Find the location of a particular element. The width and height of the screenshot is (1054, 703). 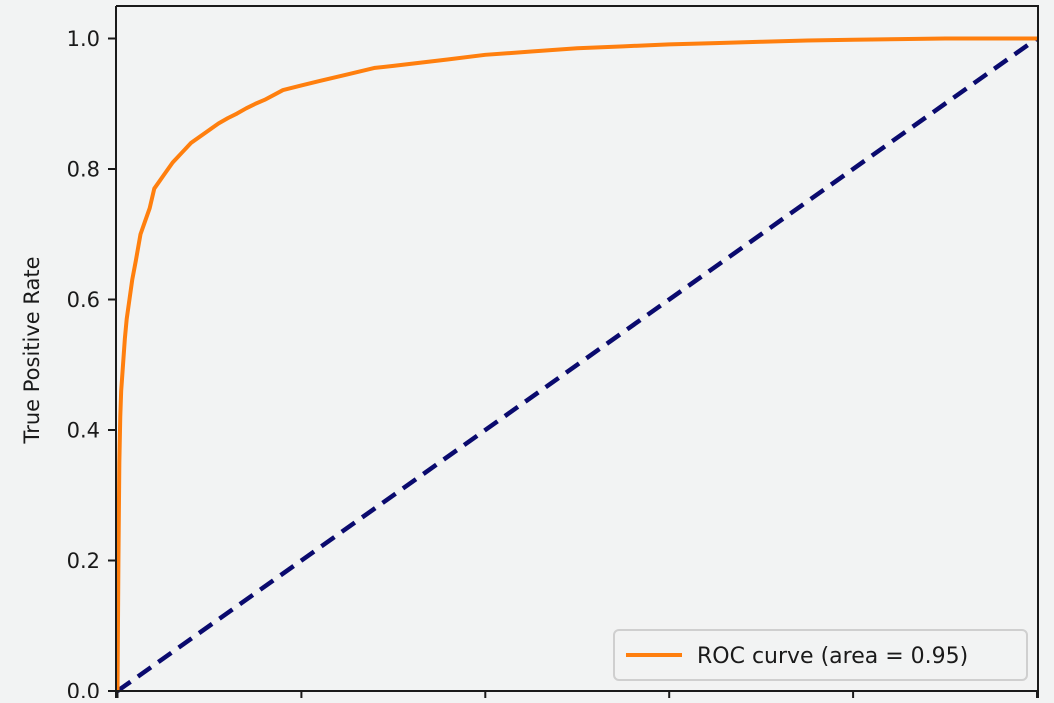

legend-box is located at coordinates (820, 655).